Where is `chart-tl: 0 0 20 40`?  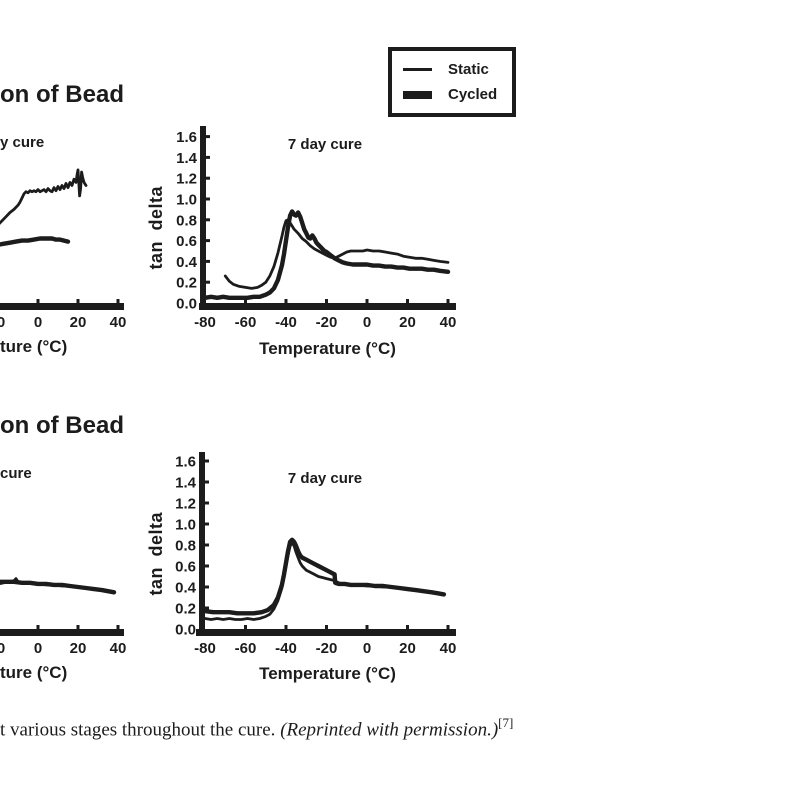
chart-tl: 0 0 20 40 is located at coordinates (63, 249).